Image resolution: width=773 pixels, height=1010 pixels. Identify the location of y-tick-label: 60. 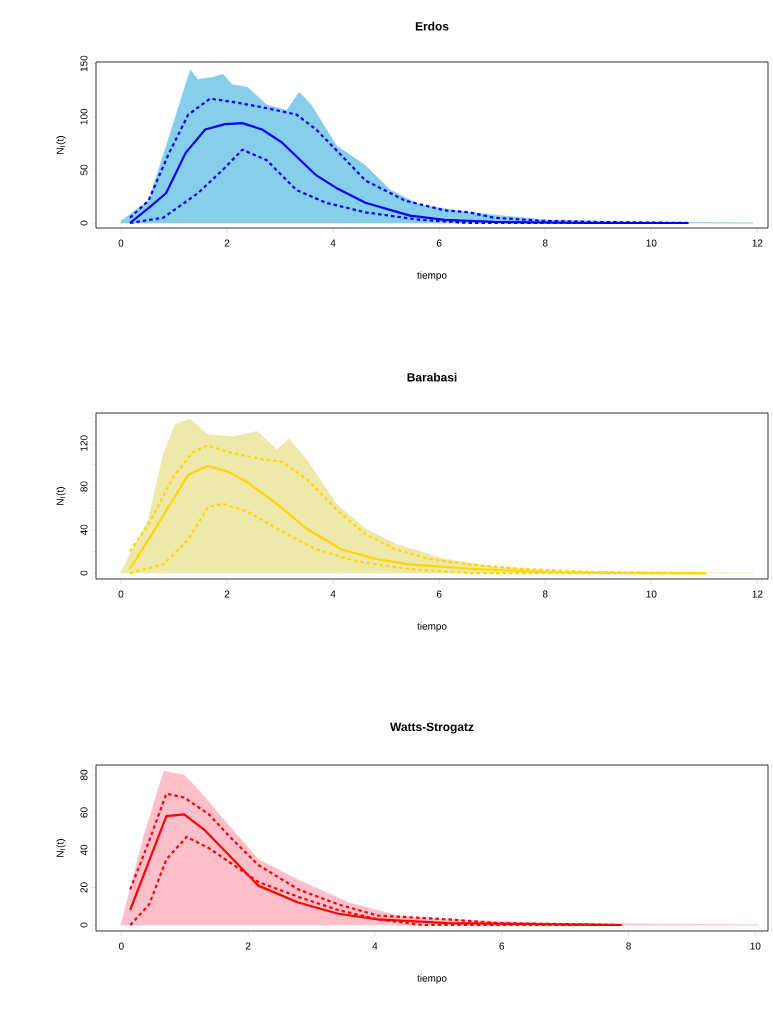
(84, 812).